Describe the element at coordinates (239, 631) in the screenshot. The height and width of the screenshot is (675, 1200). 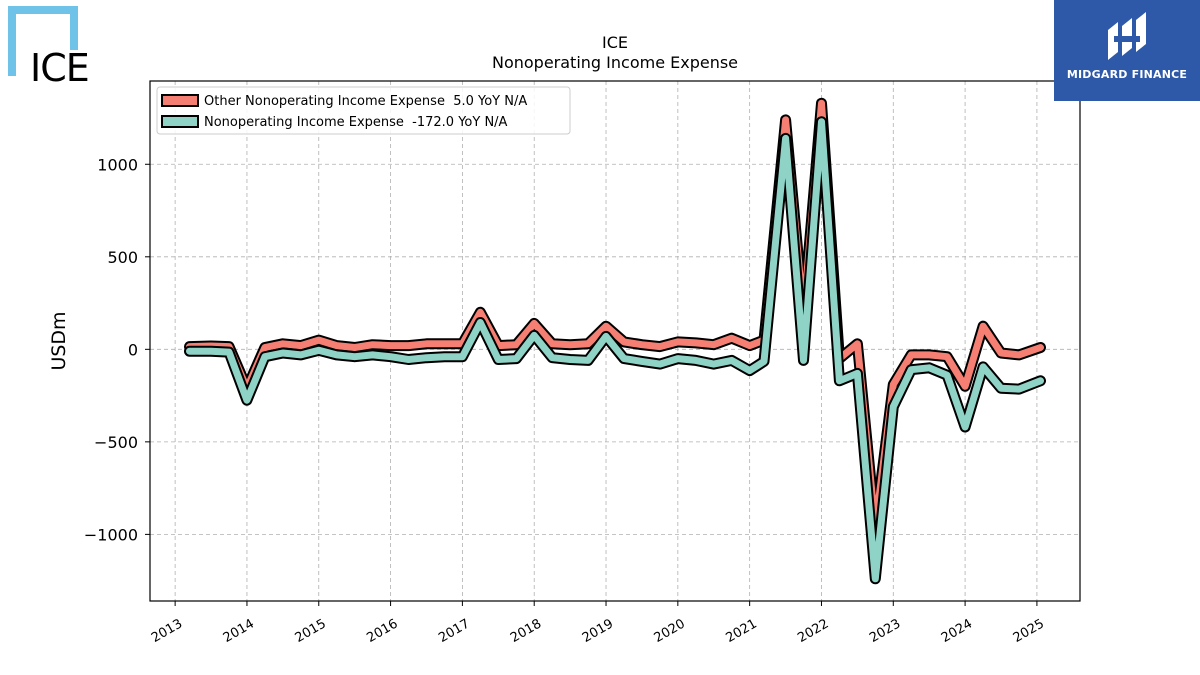
I see `x-tick-label: 2014` at that location.